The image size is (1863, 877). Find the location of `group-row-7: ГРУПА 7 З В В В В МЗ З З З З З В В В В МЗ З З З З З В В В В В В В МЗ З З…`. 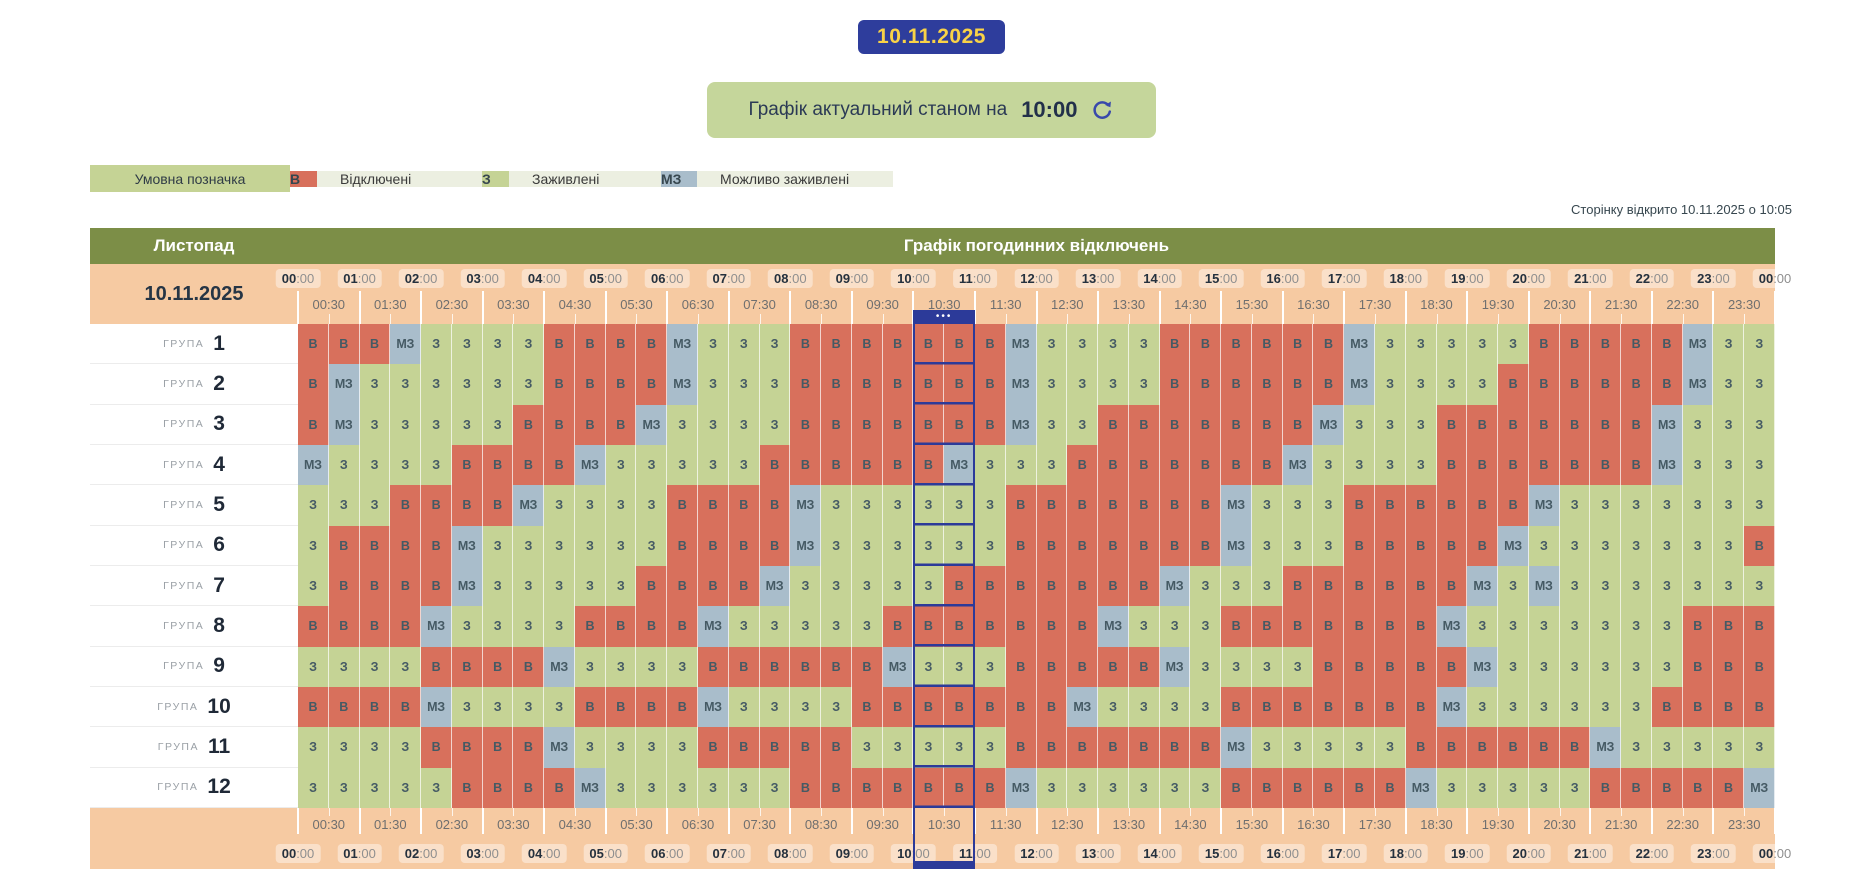

group-row-7: ГРУПА 7 З В В В В МЗ З З З З З В В В В МЗ З З З З З В В В В В В В МЗ З З… is located at coordinates (932, 586).